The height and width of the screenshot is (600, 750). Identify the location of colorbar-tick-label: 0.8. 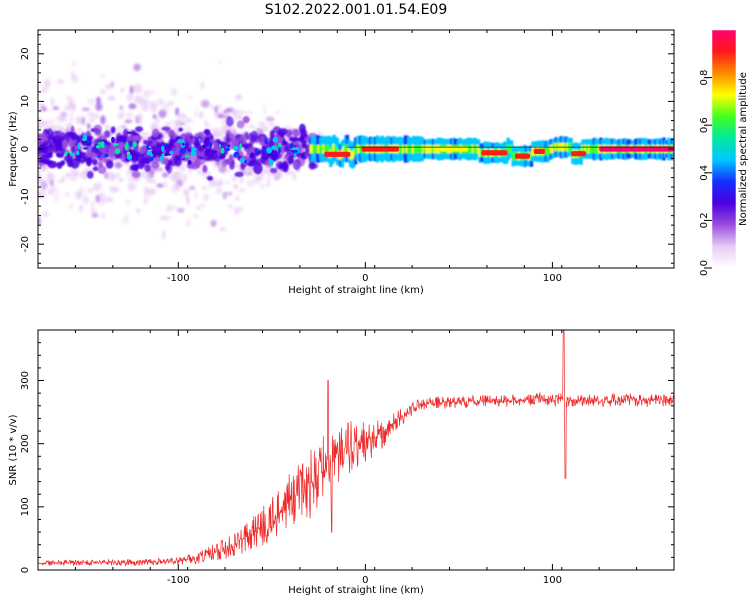
(704, 78).